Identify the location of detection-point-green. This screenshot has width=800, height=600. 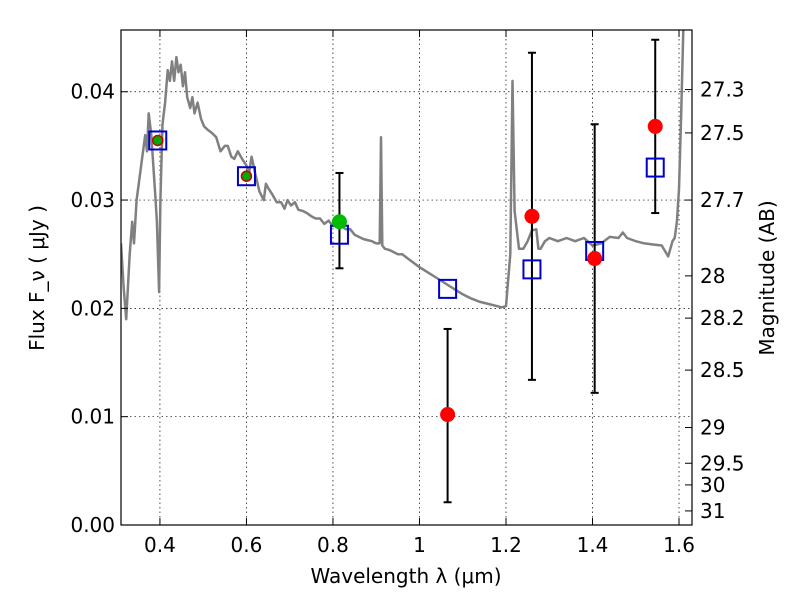
(339, 222).